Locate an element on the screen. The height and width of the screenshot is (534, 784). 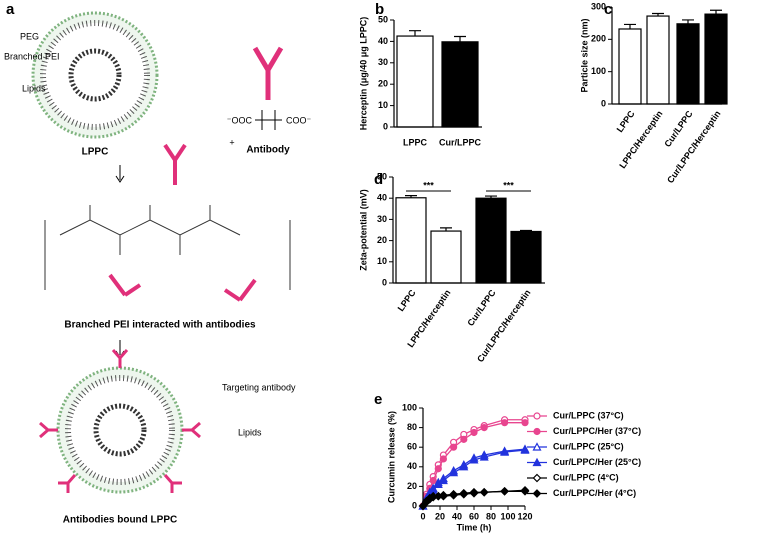
label: Branched PEI is located at coordinates (32, 56).